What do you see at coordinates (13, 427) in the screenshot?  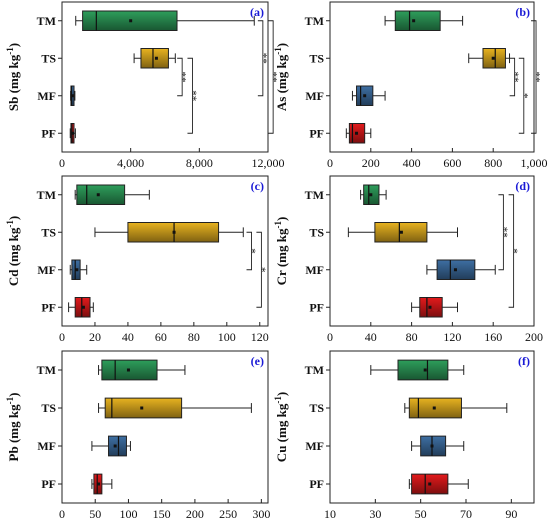 I see `y-axis-title: Pb (mg kg-1)` at bounding box center [13, 427].